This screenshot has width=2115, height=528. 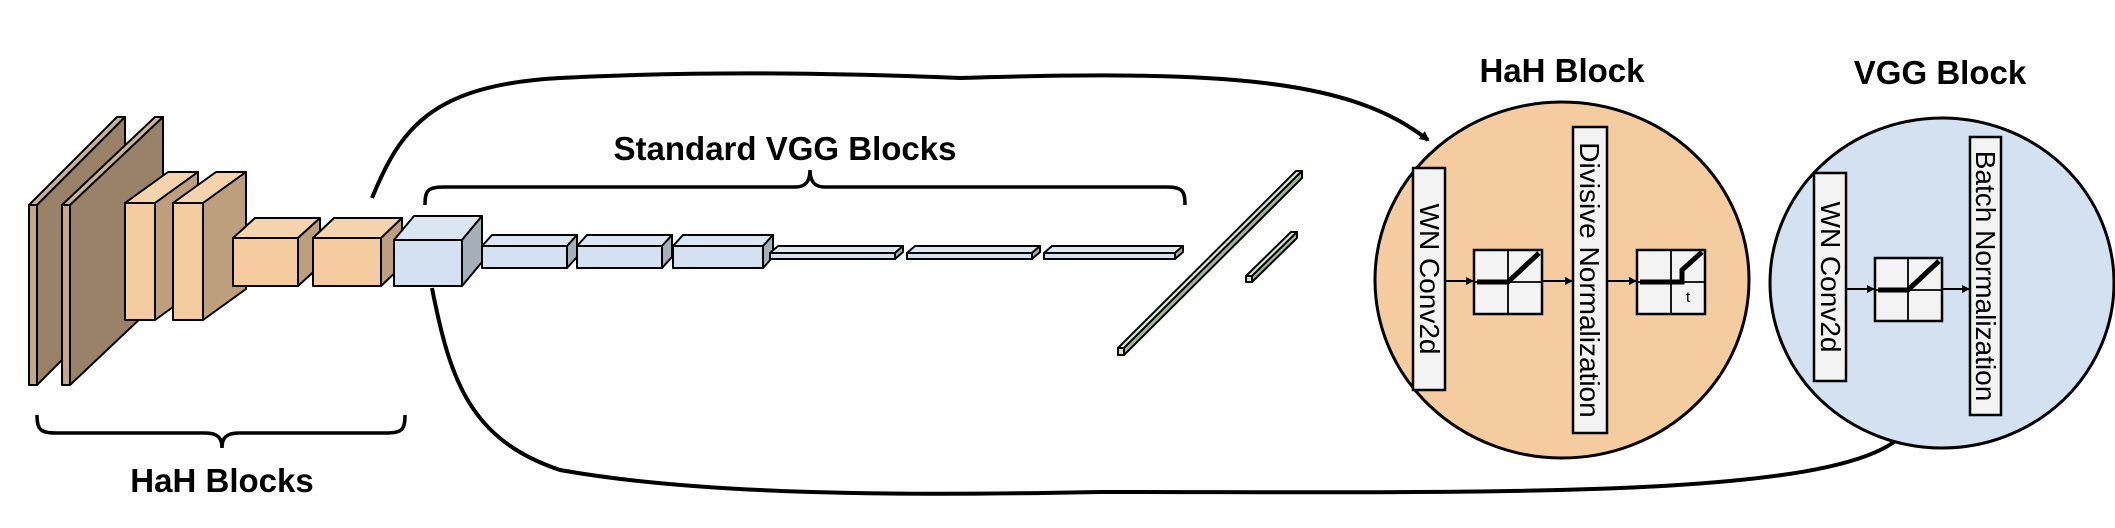 What do you see at coordinates (718, 257) in the screenshot?
I see `vgg-feature-map-4-front` at bounding box center [718, 257].